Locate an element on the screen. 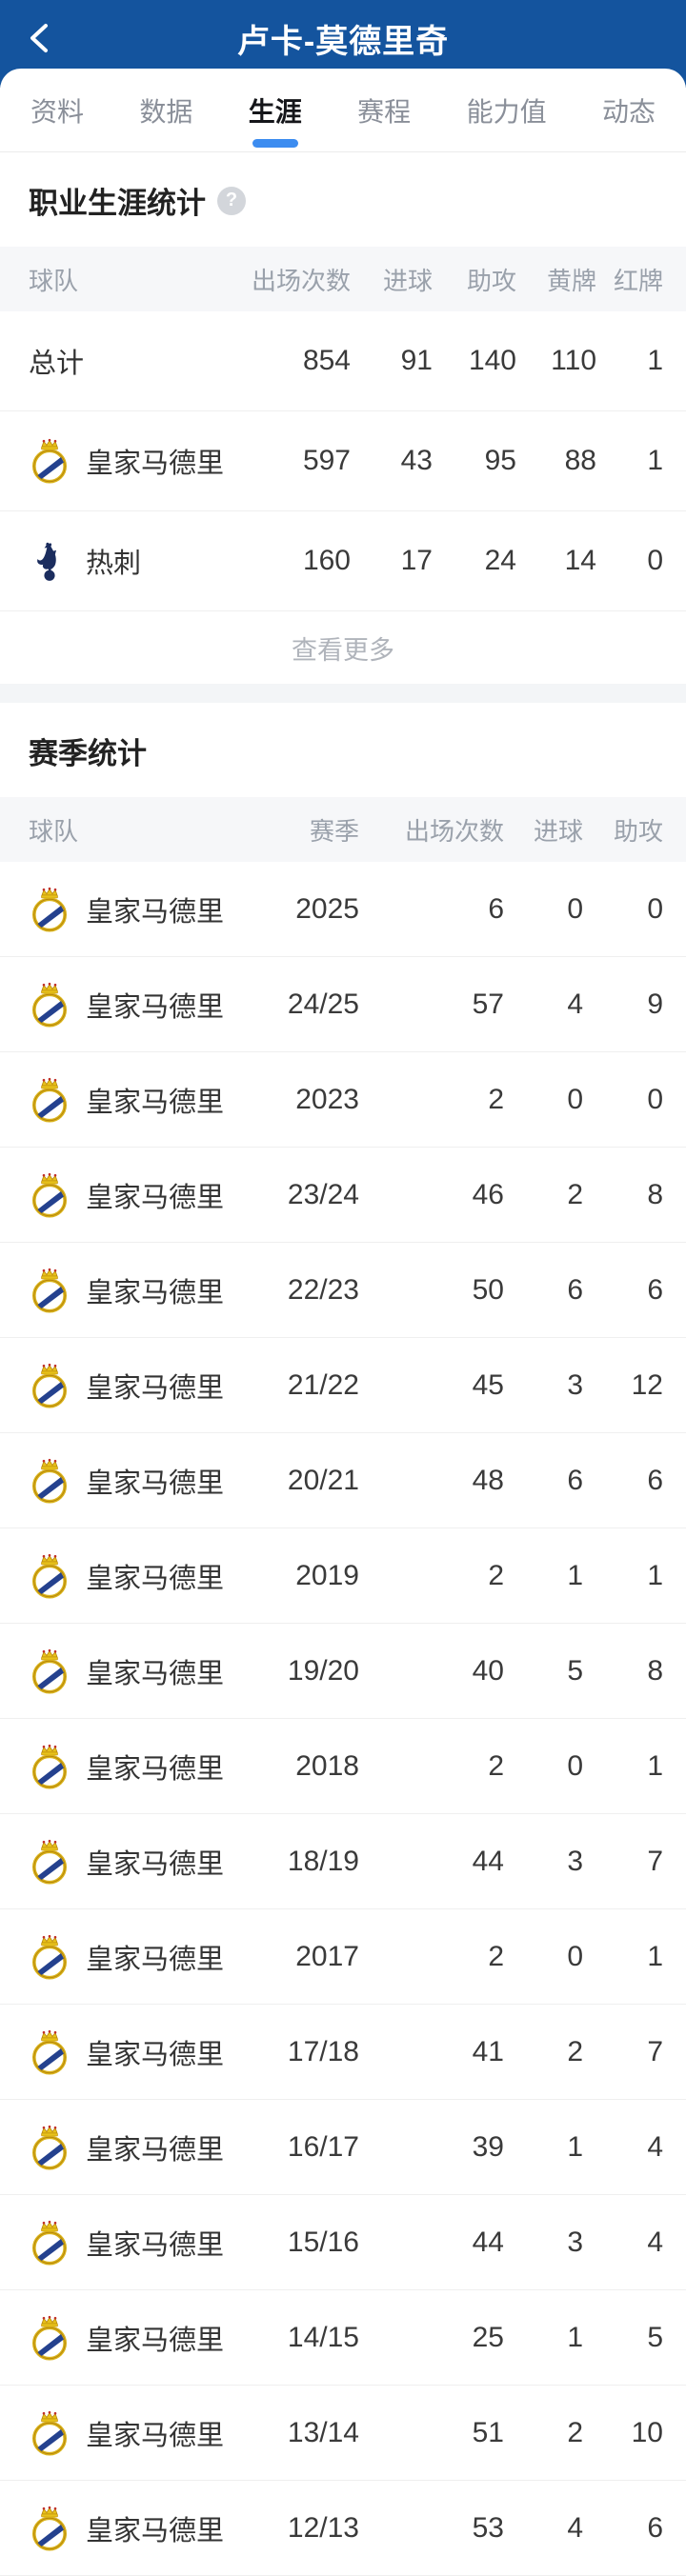 The width and height of the screenshot is (686, 2576). table-row: 皇家马德里 14/15 25 1 5 is located at coordinates (343, 2338).